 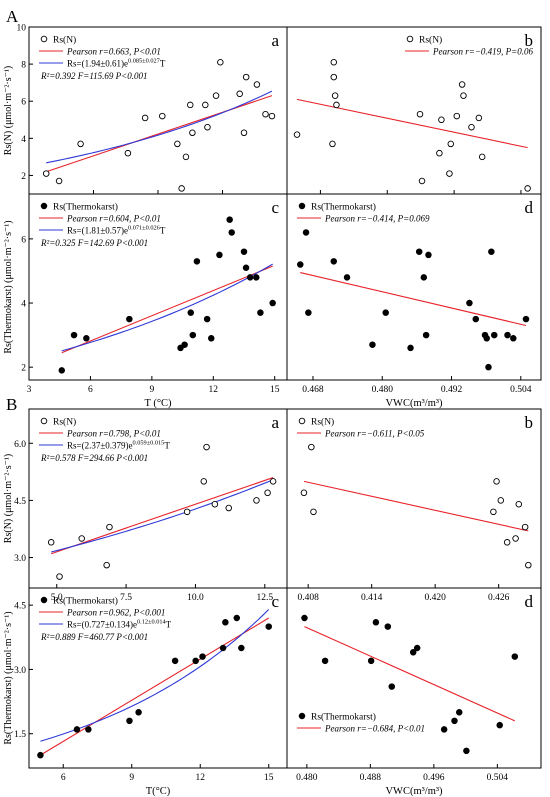 What do you see at coordinates (374, 729) in the screenshot?
I see `legend-label: Pearson r=−0.684, P<0.01` at bounding box center [374, 729].